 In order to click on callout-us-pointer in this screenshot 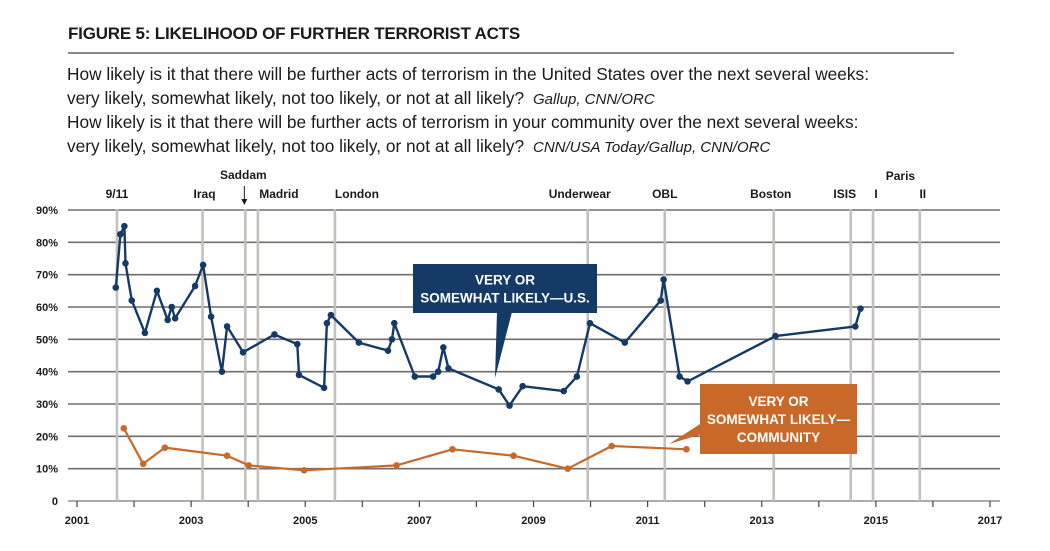, I will do `click(503, 345)`.